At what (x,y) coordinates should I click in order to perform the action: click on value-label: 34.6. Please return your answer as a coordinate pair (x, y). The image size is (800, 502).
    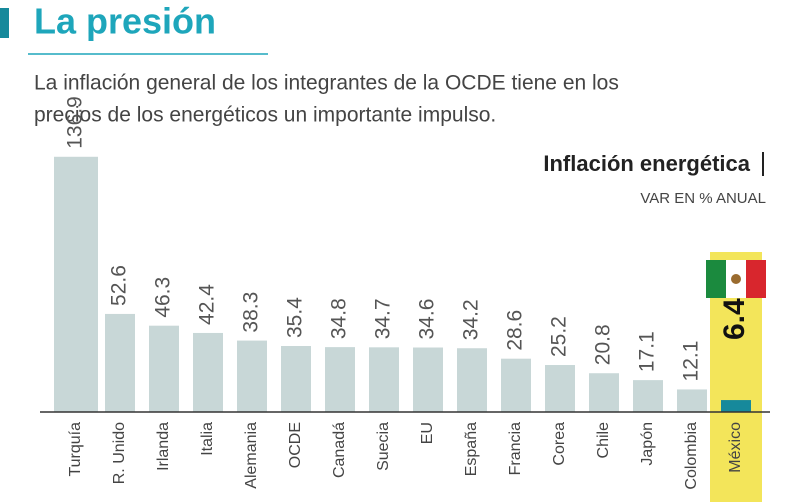
    Looking at the image, I should click on (427, 319).